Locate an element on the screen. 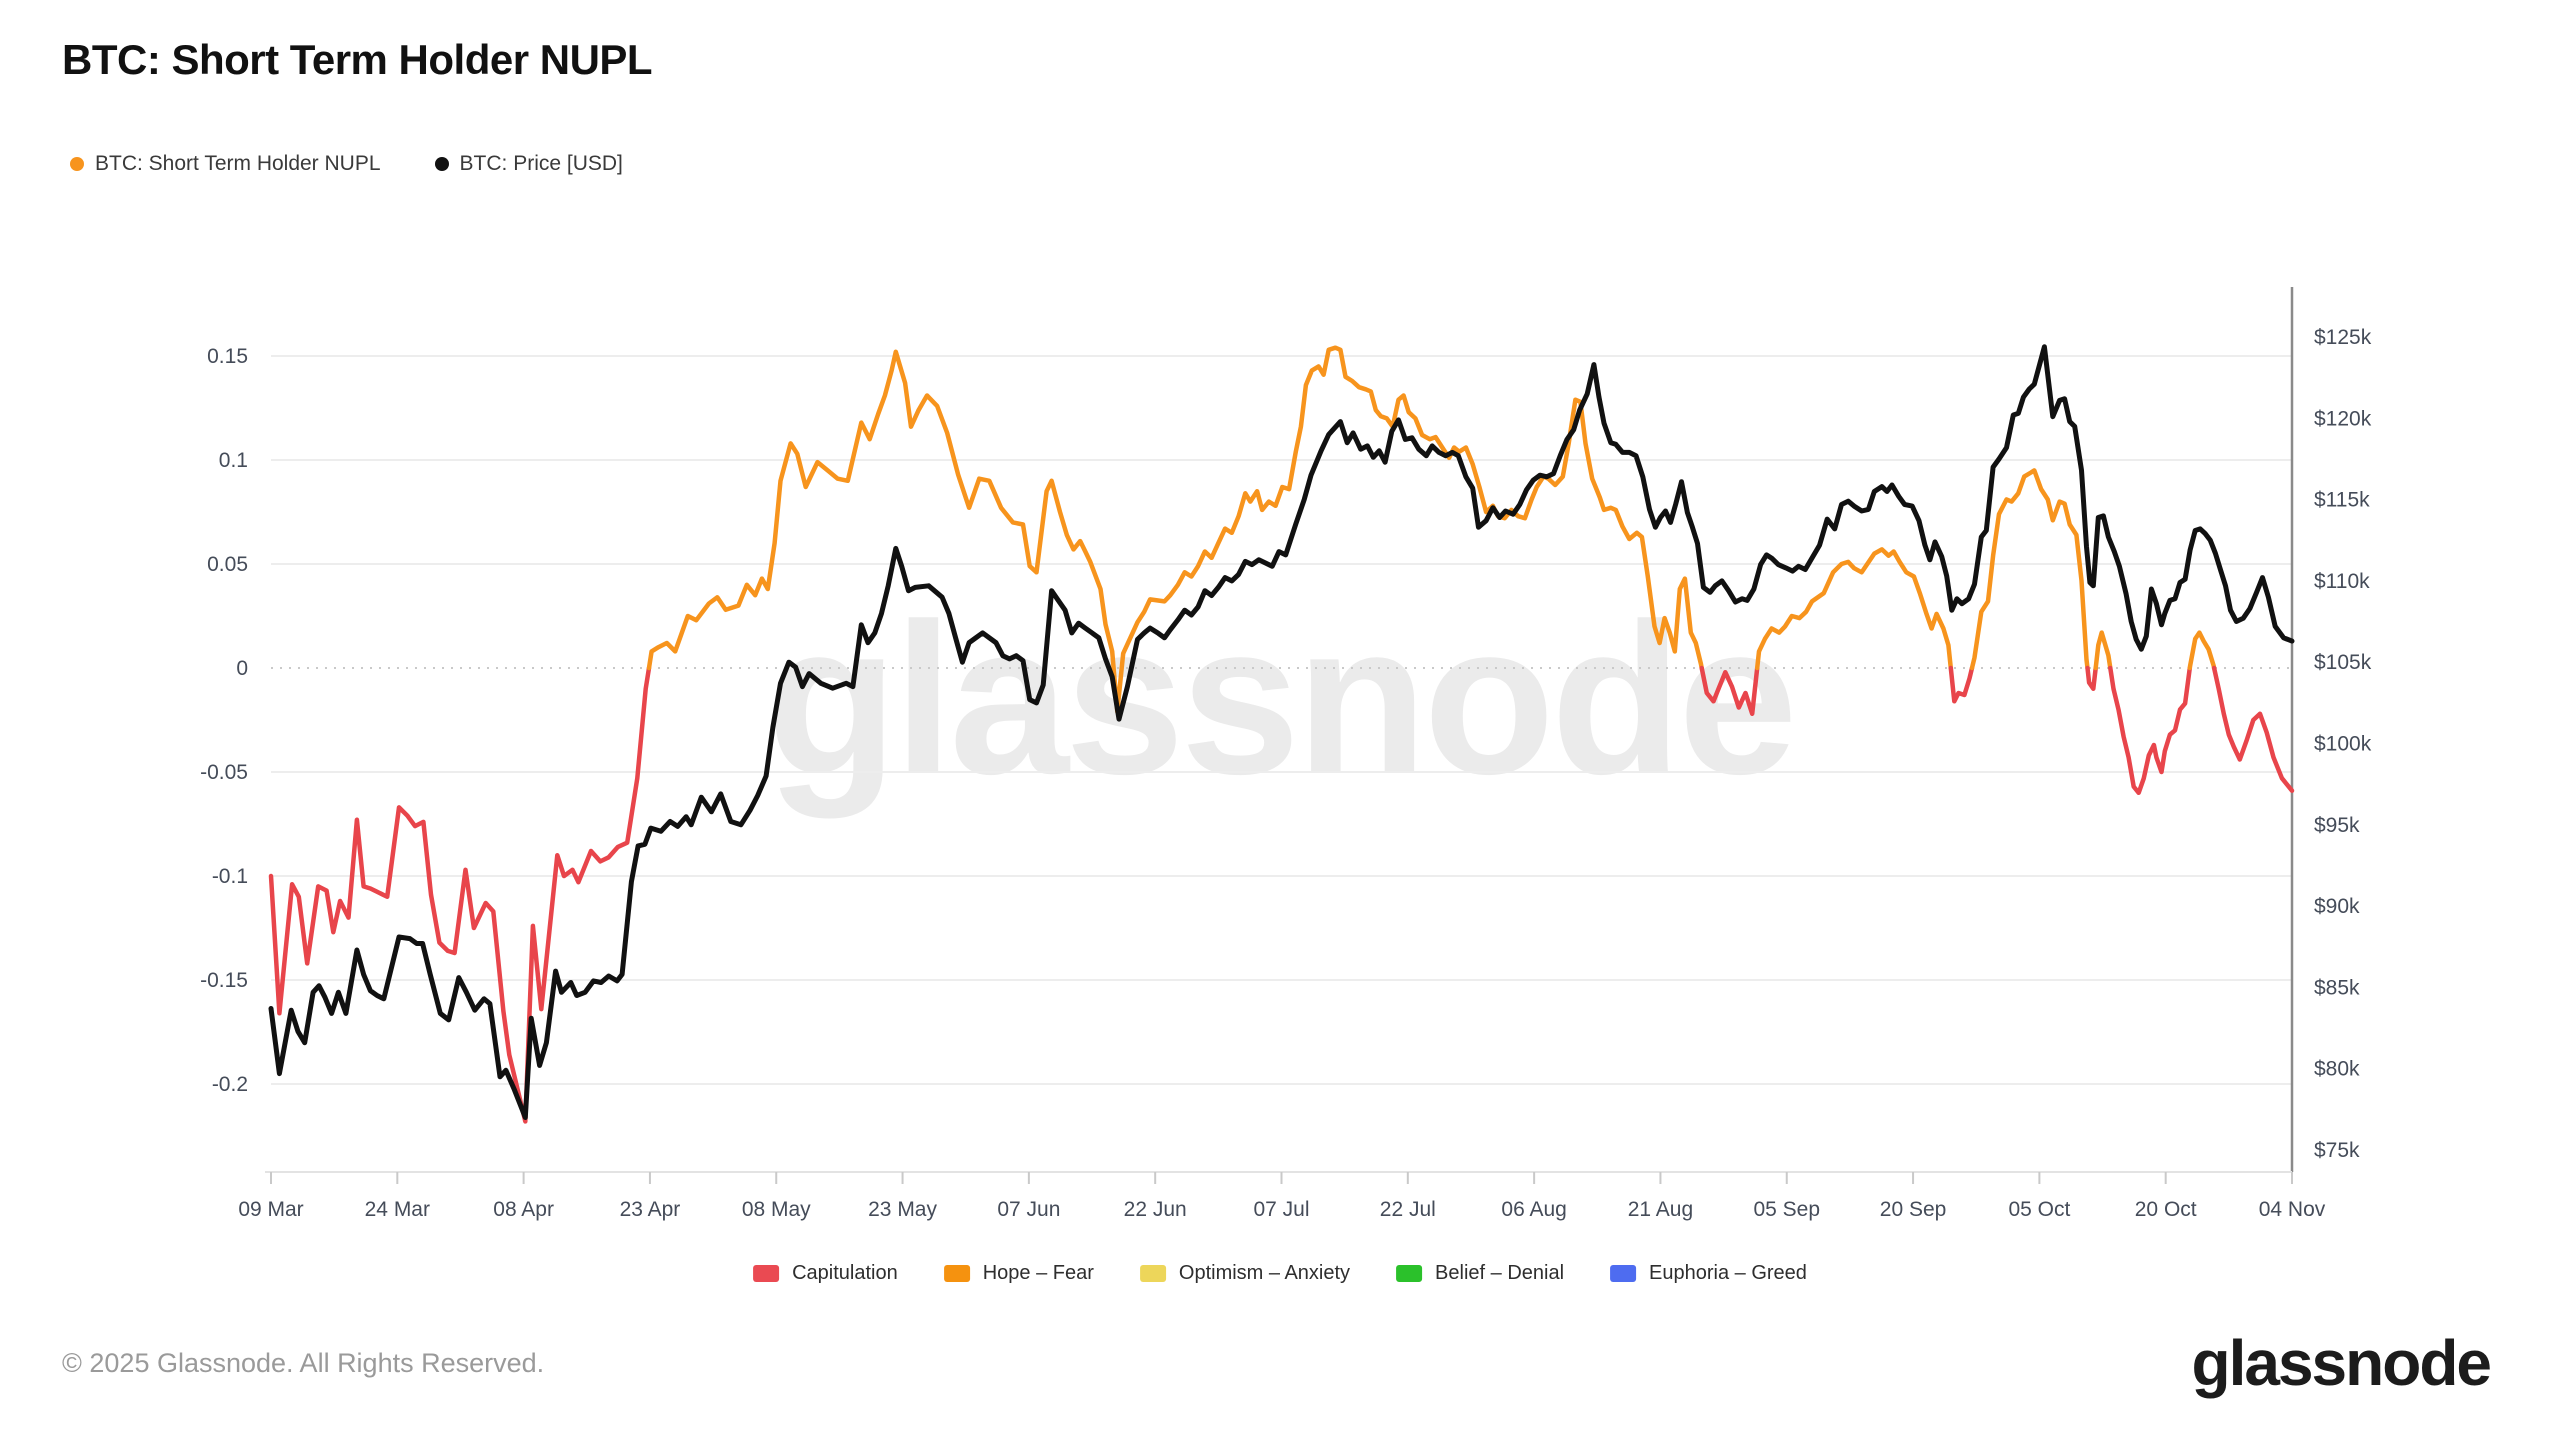  glassnode-watermark: glassnode is located at coordinates (1281, 698).